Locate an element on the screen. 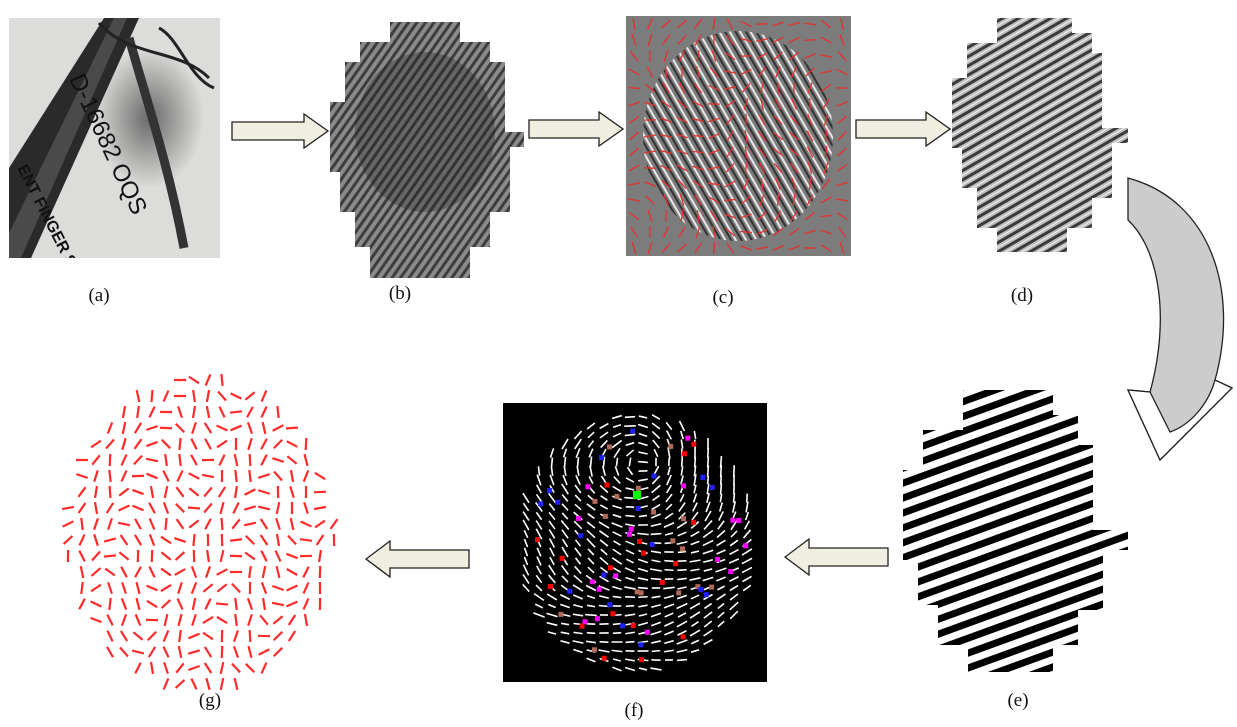 This screenshot has width=1237, height=727. enhanced-fingerprint-image is located at coordinates (1040, 135).